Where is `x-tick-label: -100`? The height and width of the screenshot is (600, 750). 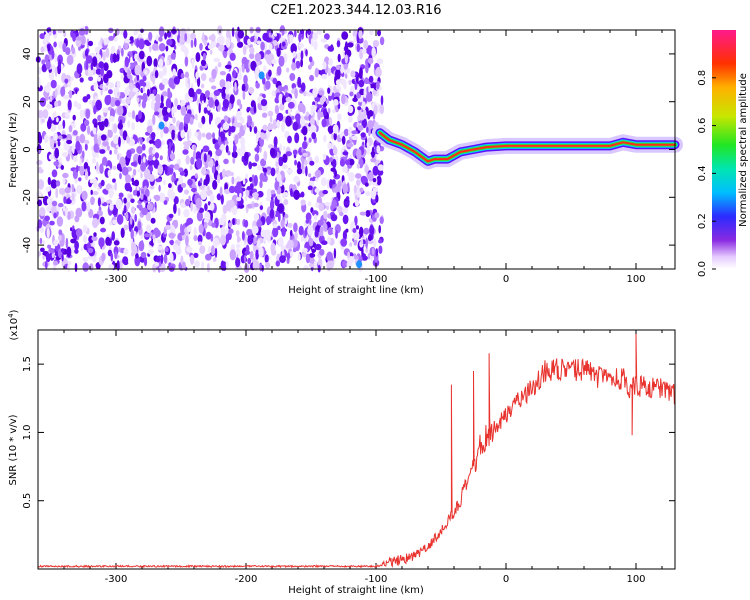 x-tick-label: -100 is located at coordinates (376, 279).